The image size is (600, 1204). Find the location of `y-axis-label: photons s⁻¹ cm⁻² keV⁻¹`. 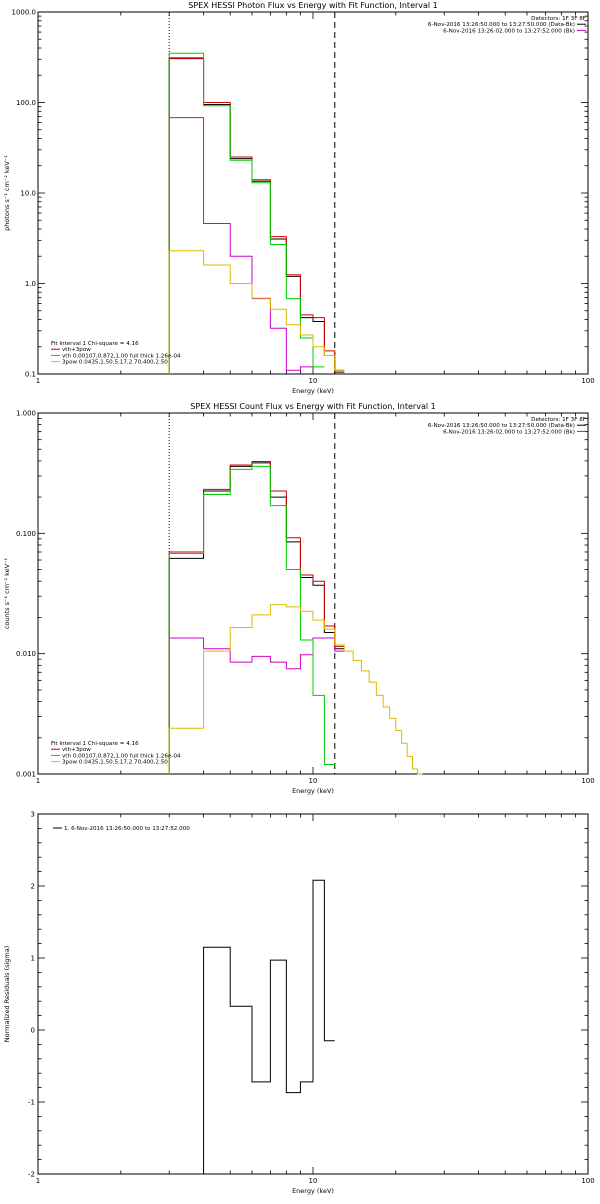

y-axis-label: photons s⁻¹ cm⁻² keV⁻¹ is located at coordinates (7, 193).